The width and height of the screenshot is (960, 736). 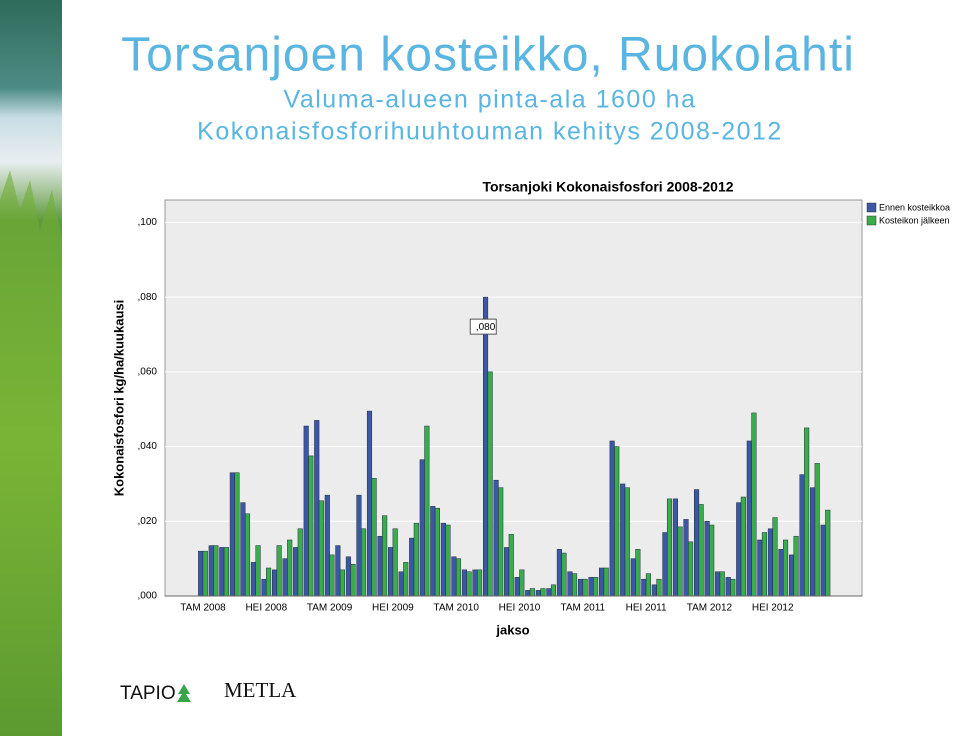 I want to click on x-tick-label: TAM 2011, so click(x=582, y=608).